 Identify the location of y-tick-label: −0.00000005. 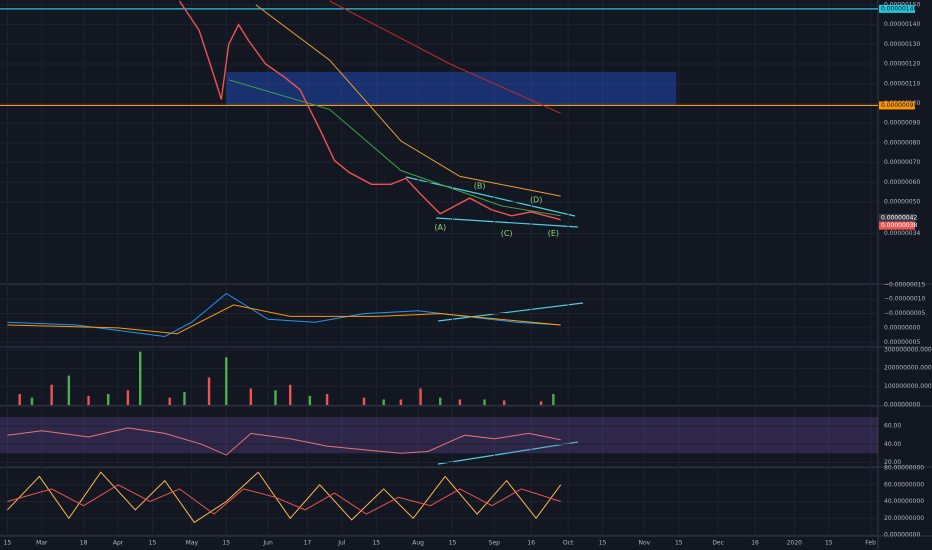
(904, 313).